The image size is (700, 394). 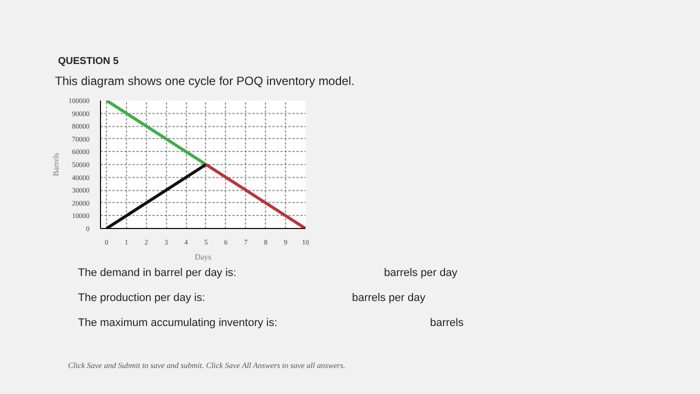 I want to click on text: The demand in barrel per day is:, so click(x=157, y=273).